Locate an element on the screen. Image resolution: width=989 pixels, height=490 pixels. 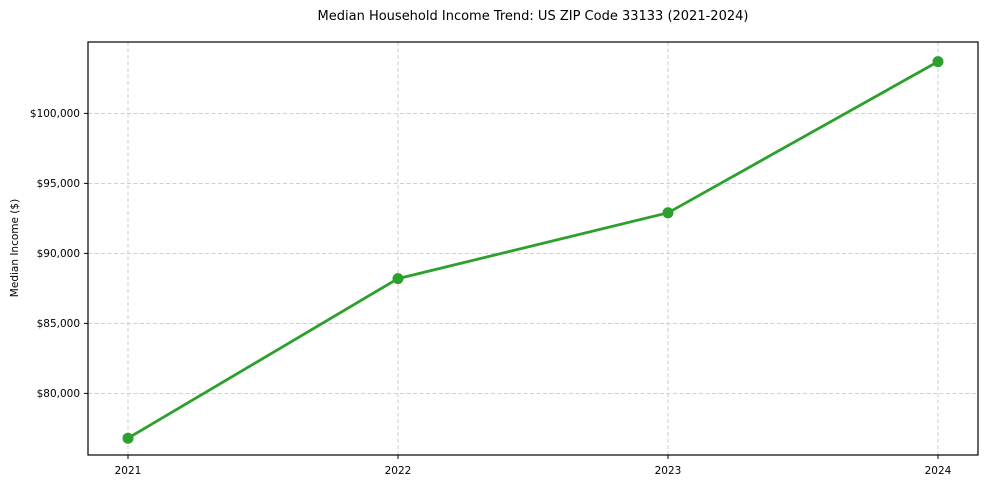
x-tick-label: 2021 is located at coordinates (128, 471).